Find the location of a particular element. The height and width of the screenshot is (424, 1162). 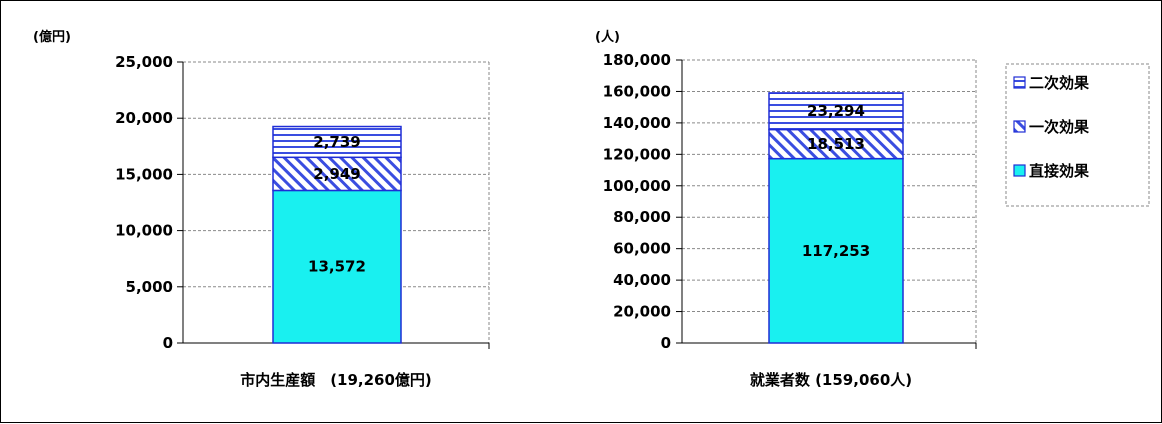

y-tick-label: 120,000 is located at coordinates (637, 154).